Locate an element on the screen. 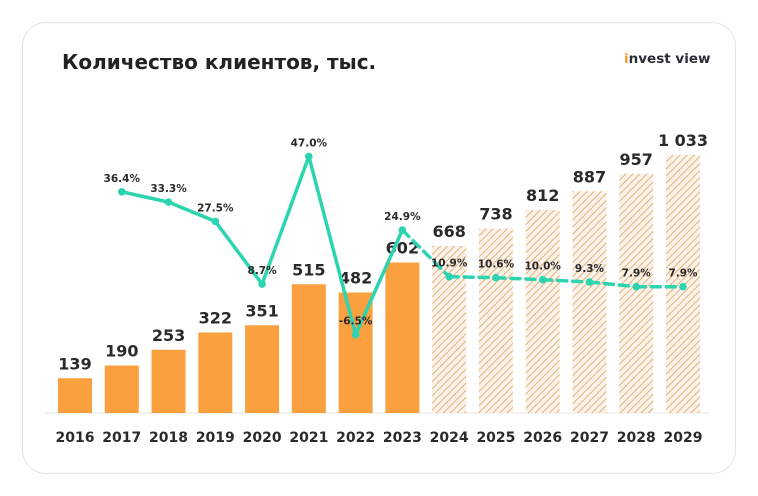  x-tick-label-2022: 2022 is located at coordinates (355, 438).